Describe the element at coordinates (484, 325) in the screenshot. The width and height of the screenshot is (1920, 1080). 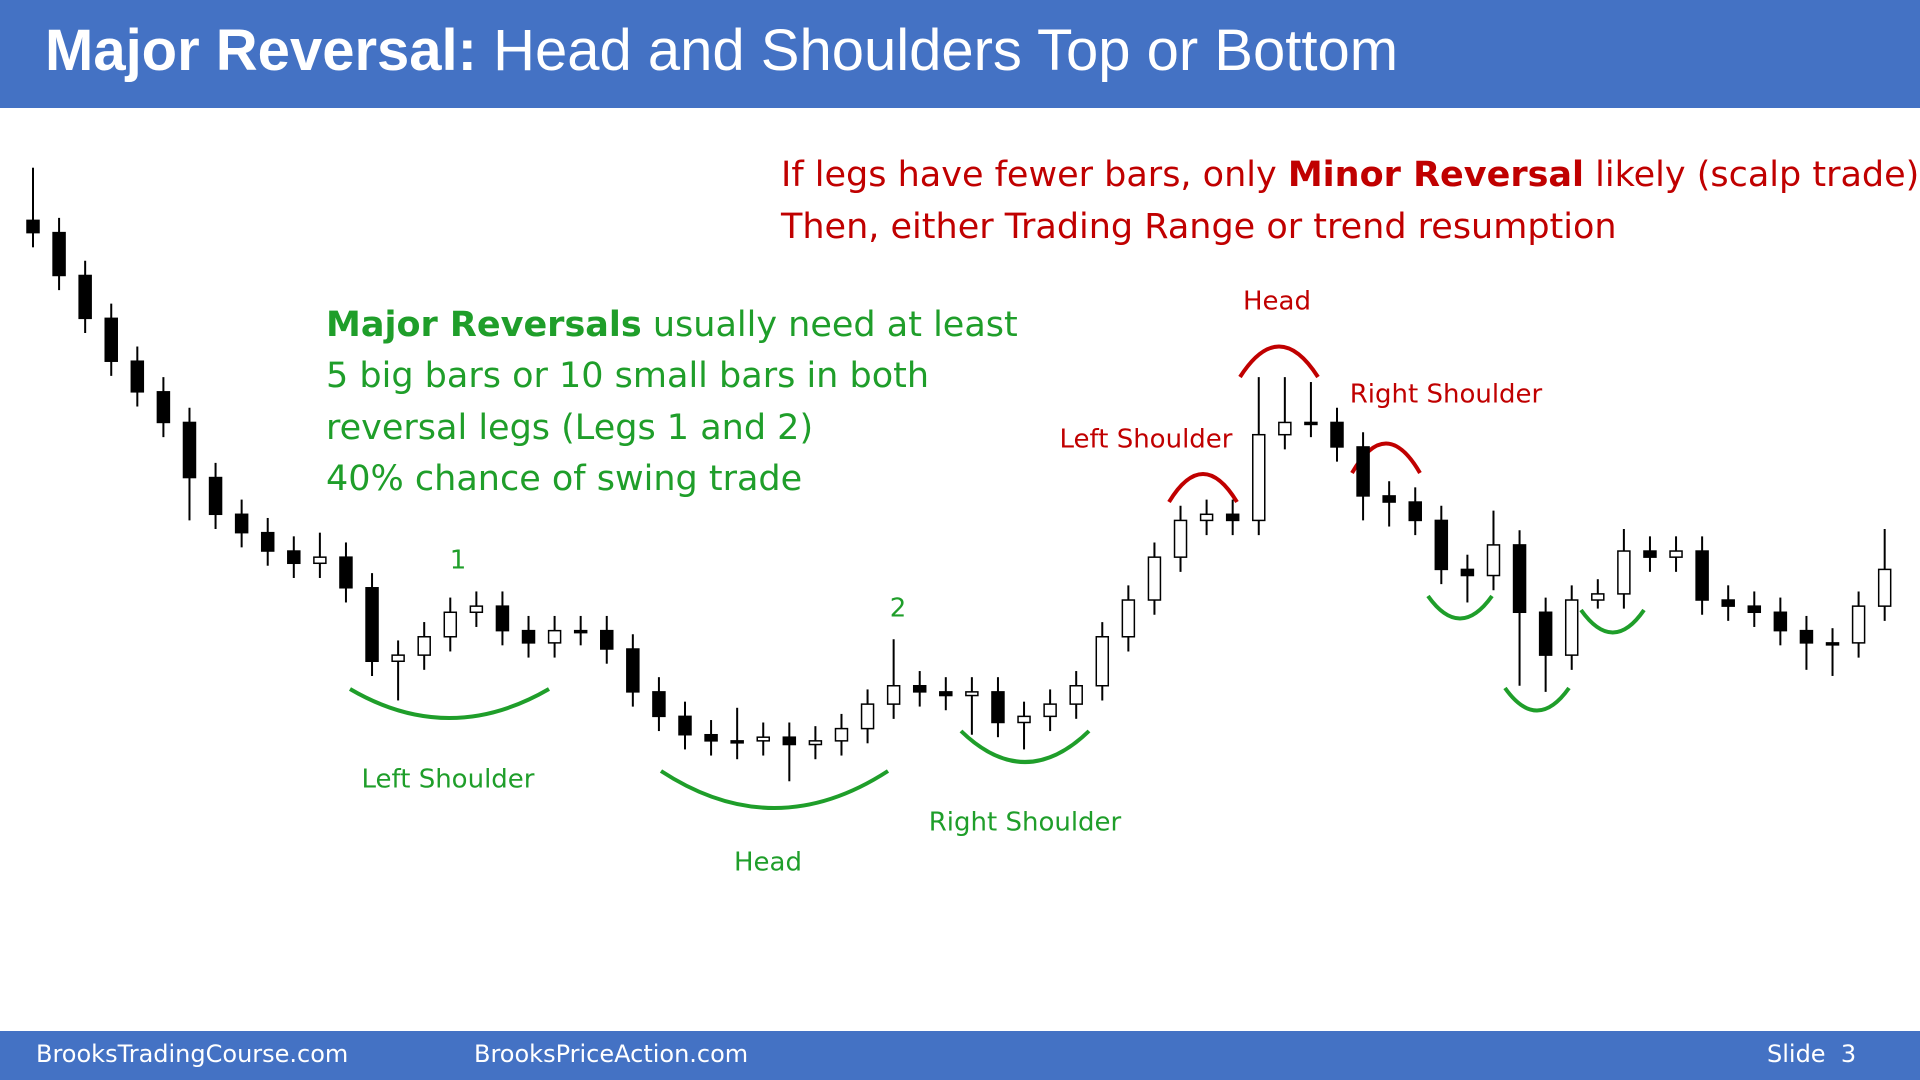
I see `green-bold: Major Reversals` at that location.